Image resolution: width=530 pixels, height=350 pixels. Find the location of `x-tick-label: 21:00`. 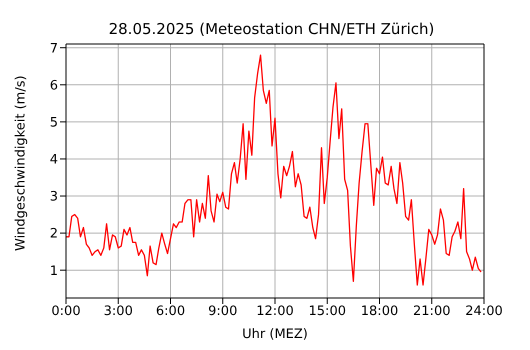

x-tick-label: 21:00 is located at coordinates (431, 312).